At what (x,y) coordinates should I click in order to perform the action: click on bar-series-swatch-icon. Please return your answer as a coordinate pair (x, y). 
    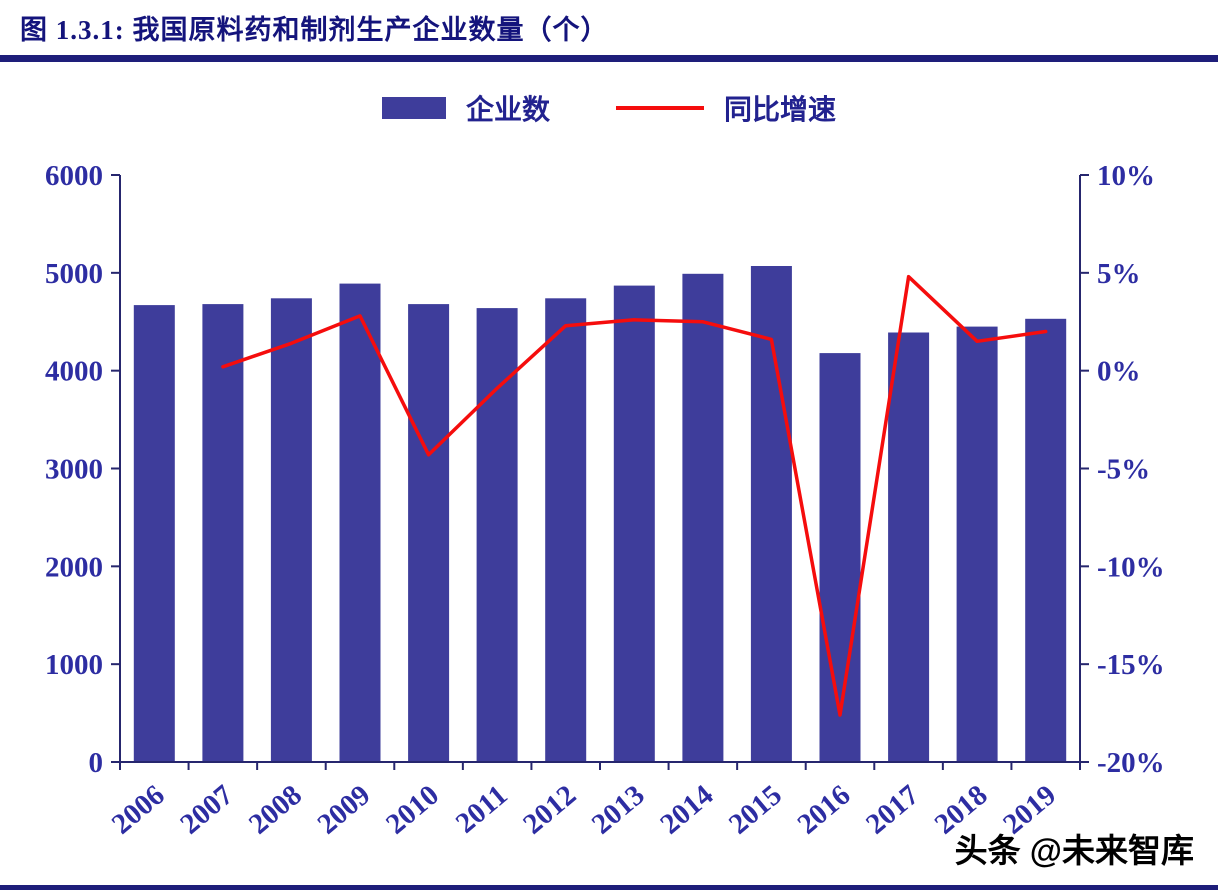
    Looking at the image, I should click on (413, 108).